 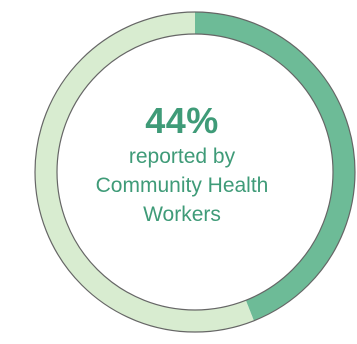 I want to click on center-label-line-3: Workers, so click(x=182, y=214).